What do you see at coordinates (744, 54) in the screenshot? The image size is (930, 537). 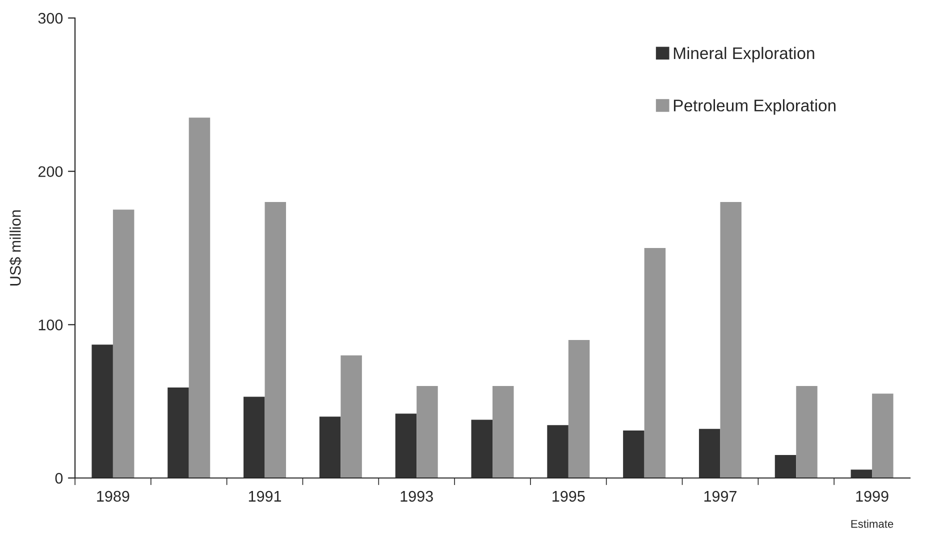 I see `legend-label: Mineral Exploration` at bounding box center [744, 54].